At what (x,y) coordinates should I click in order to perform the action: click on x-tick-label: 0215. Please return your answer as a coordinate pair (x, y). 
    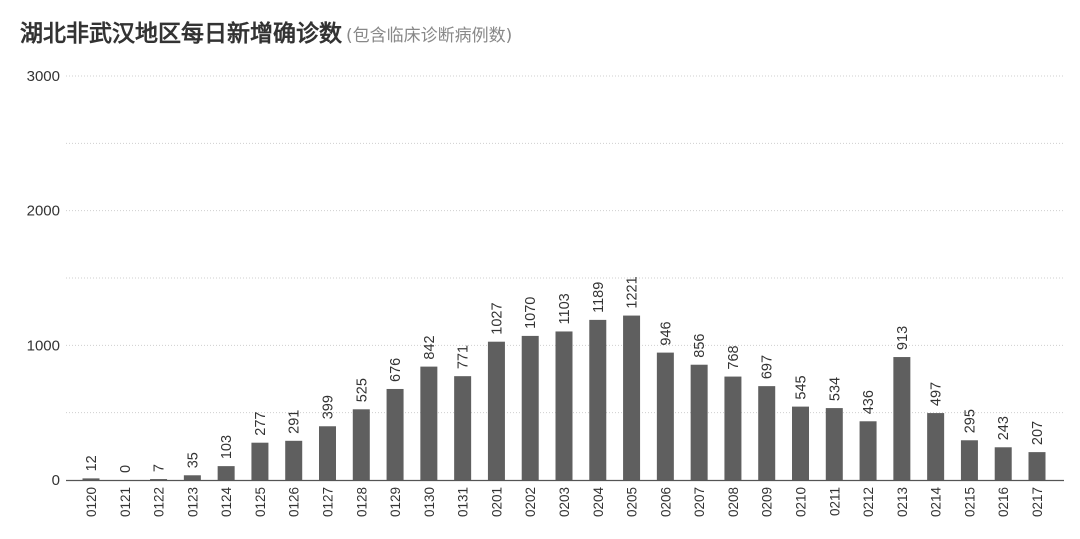
    Looking at the image, I should click on (969, 502).